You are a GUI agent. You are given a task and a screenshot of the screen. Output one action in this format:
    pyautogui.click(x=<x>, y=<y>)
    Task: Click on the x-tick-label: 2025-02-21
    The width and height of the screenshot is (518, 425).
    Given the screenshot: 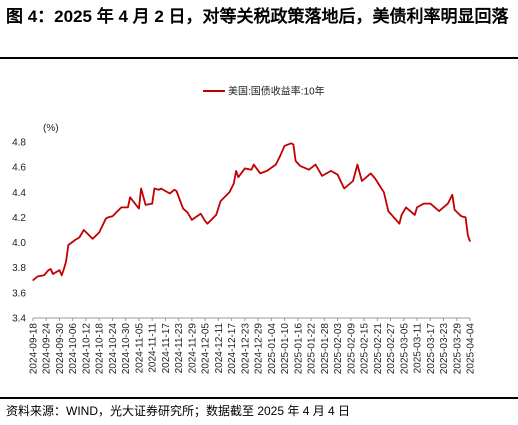 What is the action you would take?
    pyautogui.click(x=378, y=349)
    